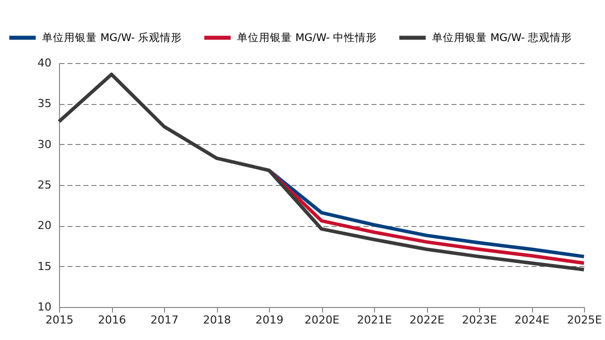 The height and width of the screenshot is (340, 605). Describe the element at coordinates (45, 63) in the screenshot. I see `y-tick-label: 40` at that location.